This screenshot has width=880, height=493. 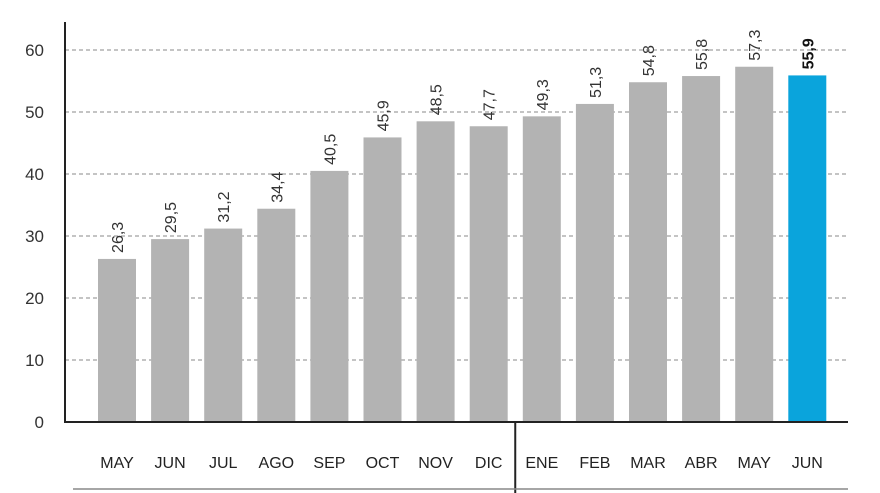 I want to click on y-tick-label: 50, so click(x=34, y=112).